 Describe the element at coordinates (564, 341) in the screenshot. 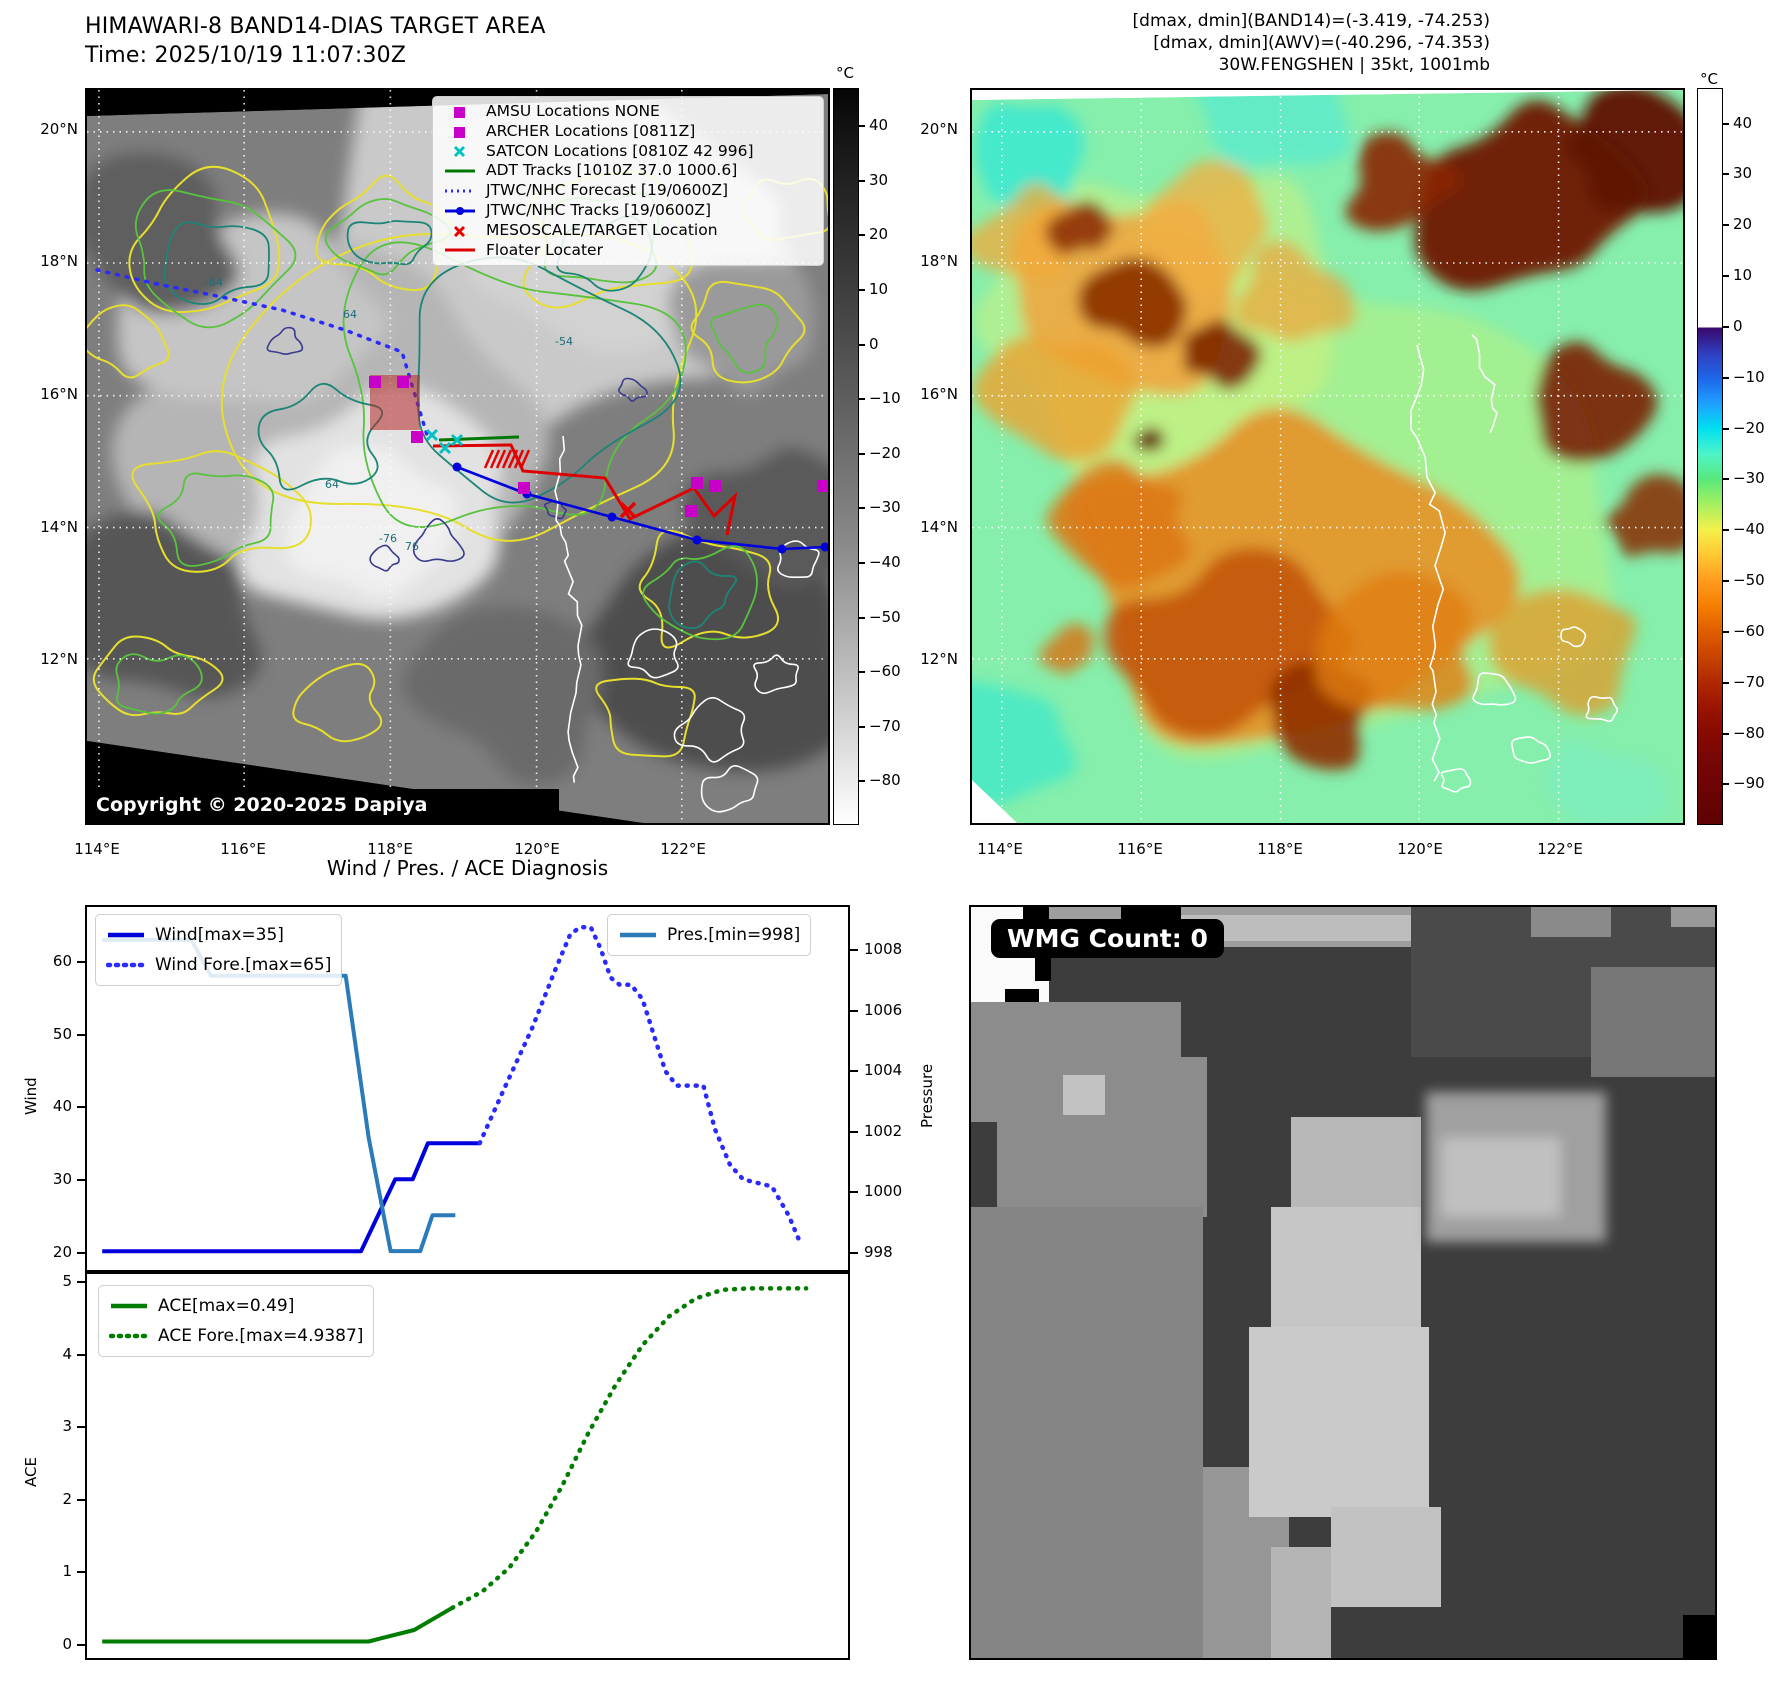

I see `contour-value-label: -54` at that location.